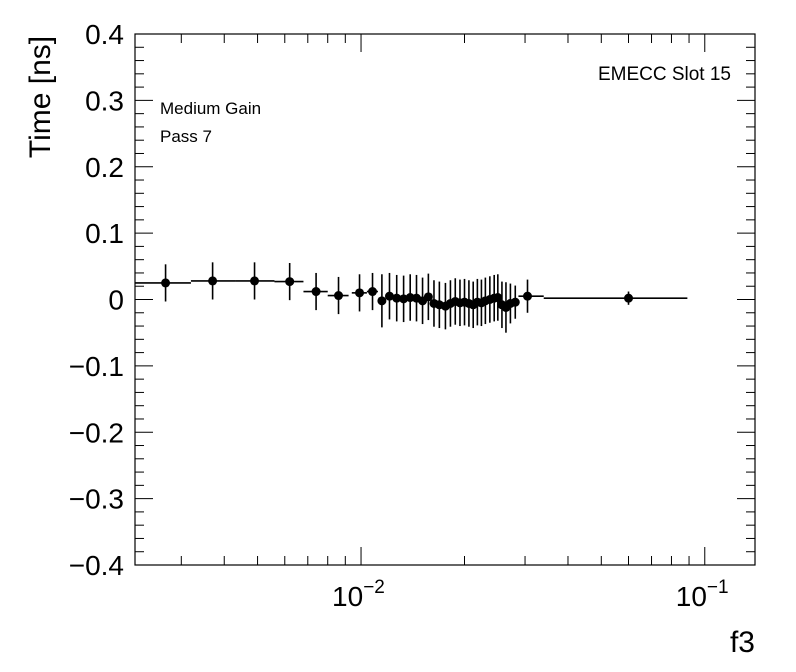 The image size is (796, 672). What do you see at coordinates (702, 594) in the screenshot?
I see `x-tick-label: 10⁻¹` at bounding box center [702, 594].